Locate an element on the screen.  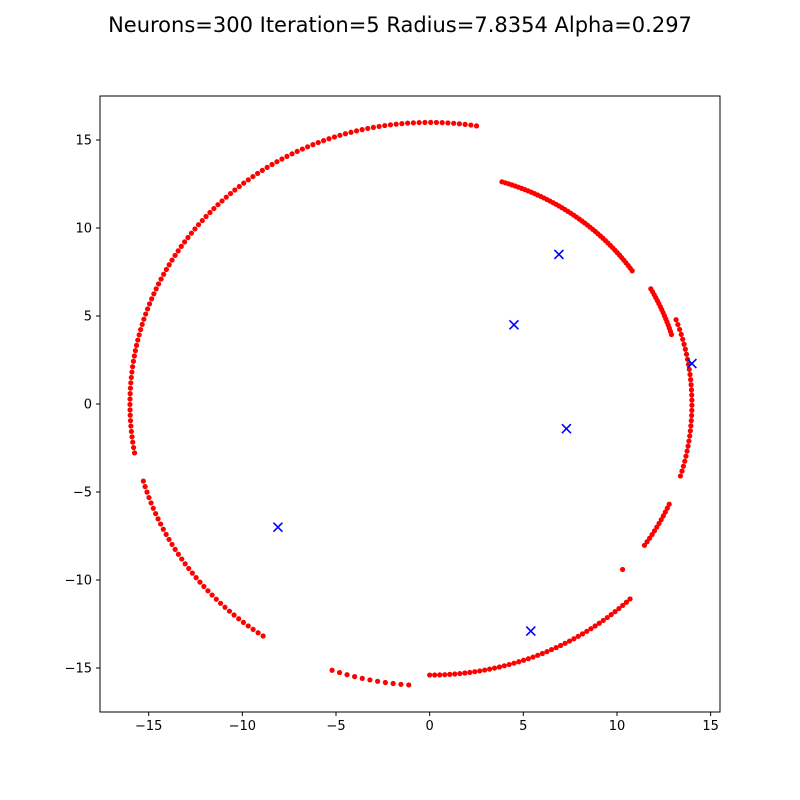
x-tick-label: −10 is located at coordinates (242, 726).